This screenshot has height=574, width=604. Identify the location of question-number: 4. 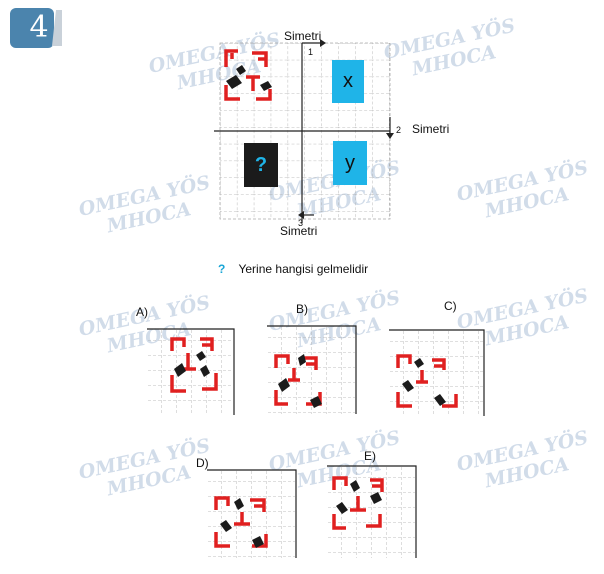
(39, 27).